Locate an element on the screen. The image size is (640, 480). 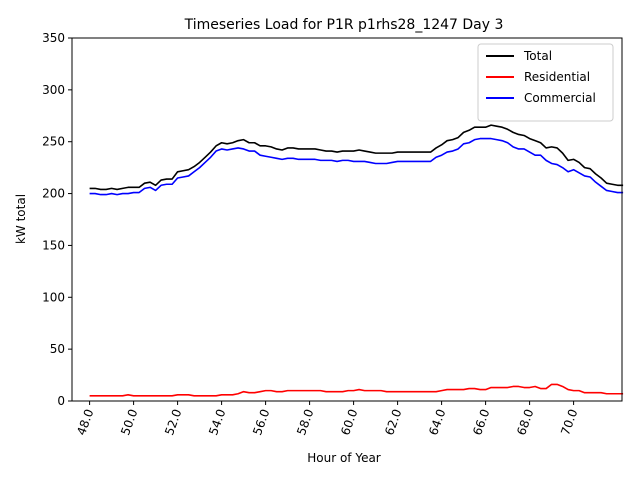
x-axis-label: Hour of Year is located at coordinates (344, 458).